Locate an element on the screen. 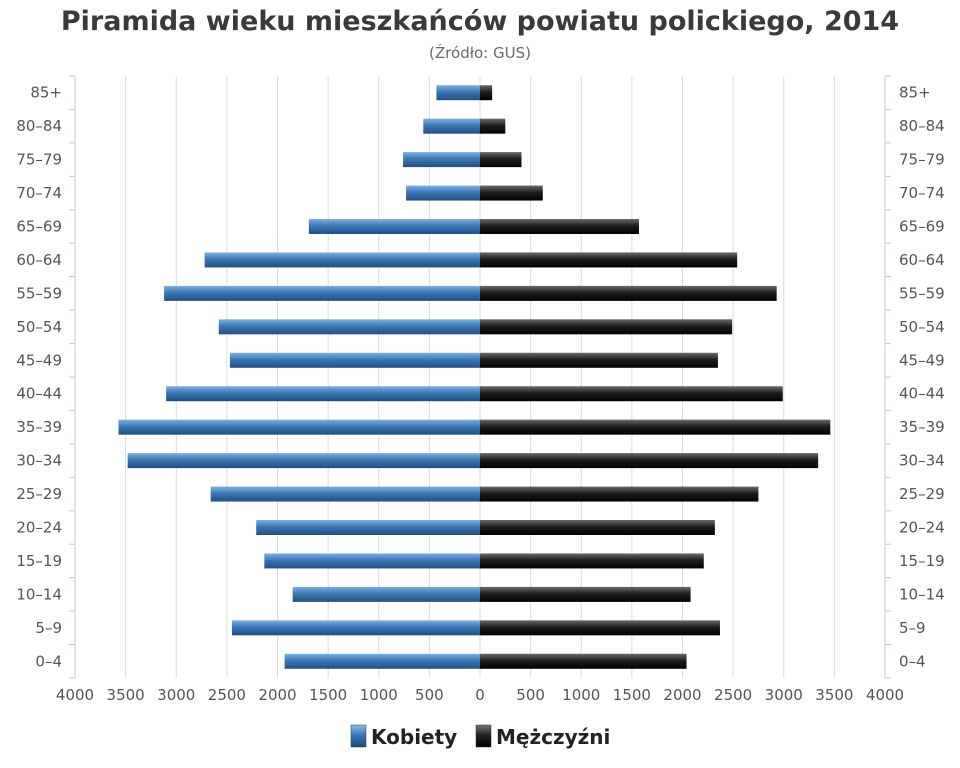 This screenshot has width=960, height=768. legend: Kobiety Mężczyźni is located at coordinates (480, 736).